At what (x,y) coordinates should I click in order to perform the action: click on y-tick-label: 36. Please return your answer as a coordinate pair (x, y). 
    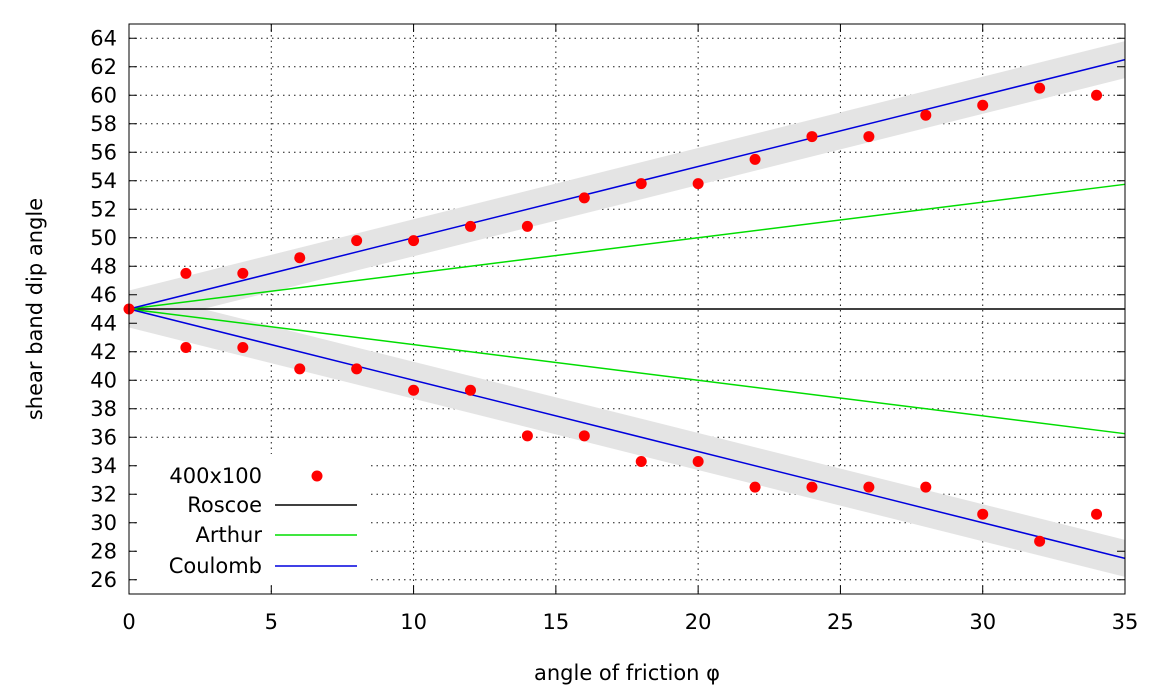
    Looking at the image, I should click on (103, 437).